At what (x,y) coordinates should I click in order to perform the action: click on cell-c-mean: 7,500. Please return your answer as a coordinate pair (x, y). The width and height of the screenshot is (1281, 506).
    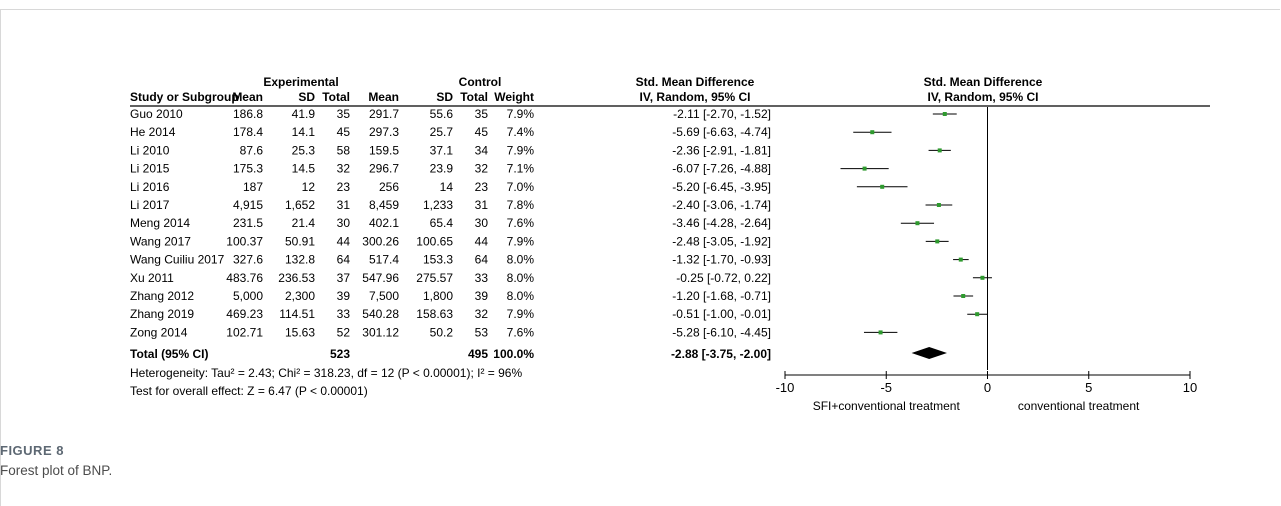
    Looking at the image, I should click on (384, 296).